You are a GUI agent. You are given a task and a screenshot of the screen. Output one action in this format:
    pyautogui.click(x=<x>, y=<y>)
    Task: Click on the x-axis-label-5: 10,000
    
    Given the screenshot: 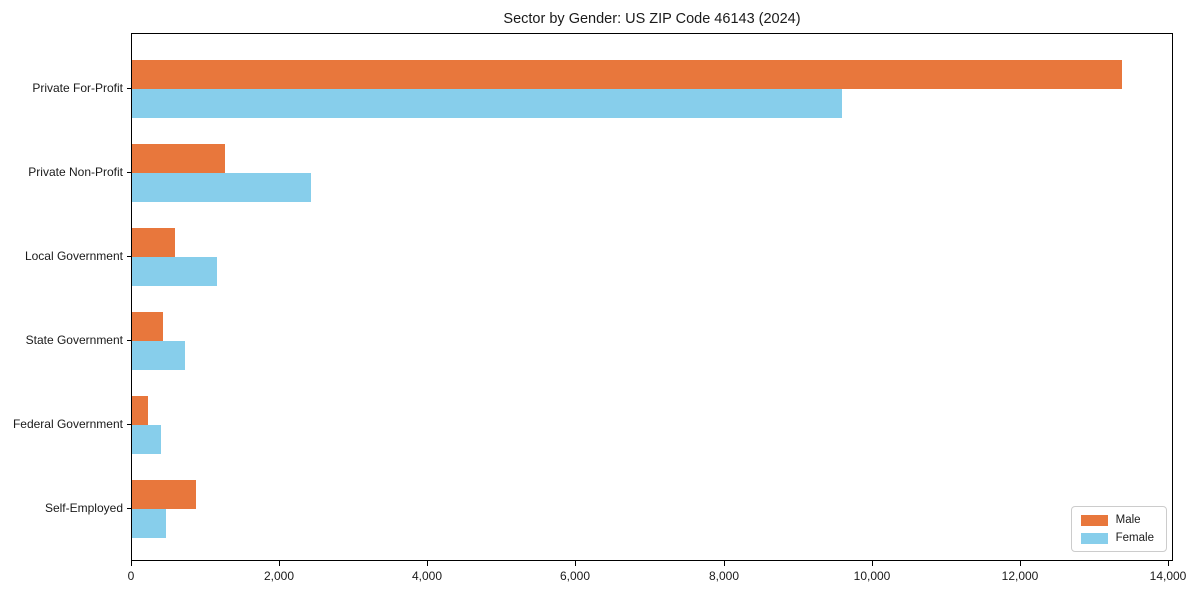 What is the action you would take?
    pyautogui.click(x=872, y=576)
    